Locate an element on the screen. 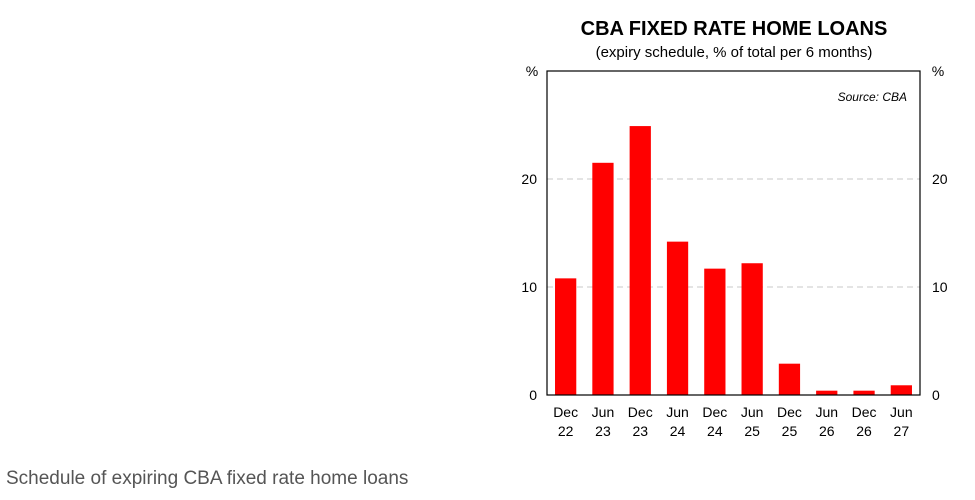  y-axis-unit-left: % is located at coordinates (532, 71).